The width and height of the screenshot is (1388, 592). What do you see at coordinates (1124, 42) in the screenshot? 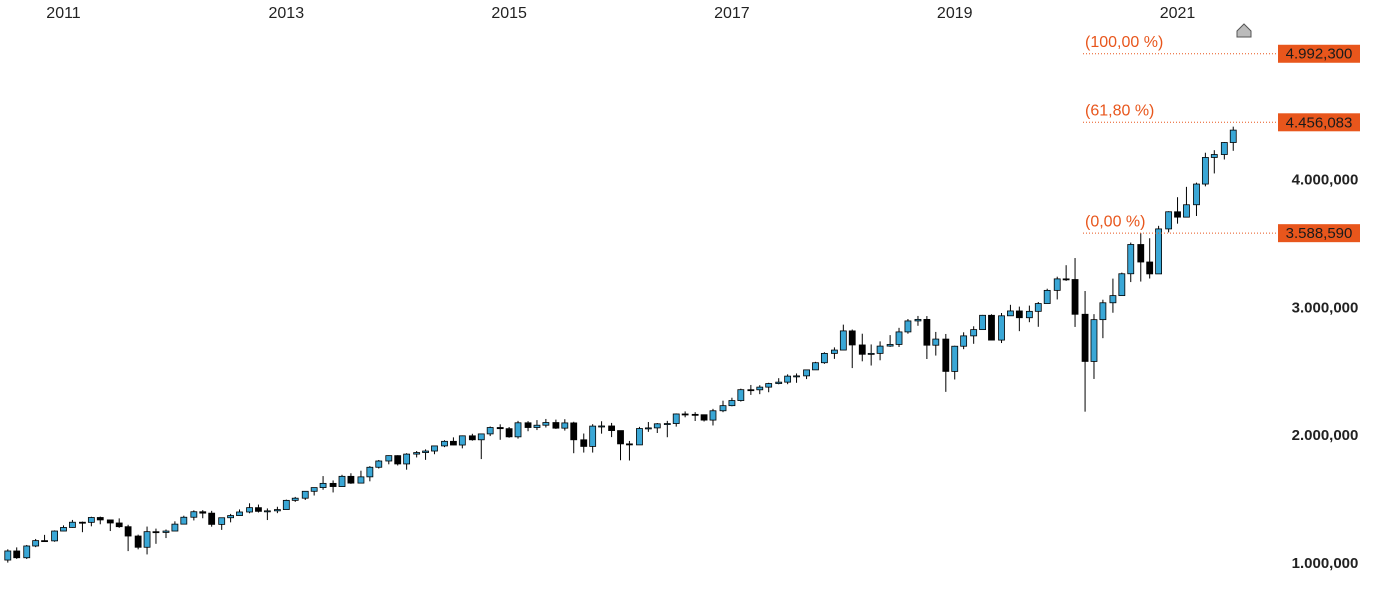
I see `fib-level-label: (100,00 %)` at bounding box center [1124, 42].